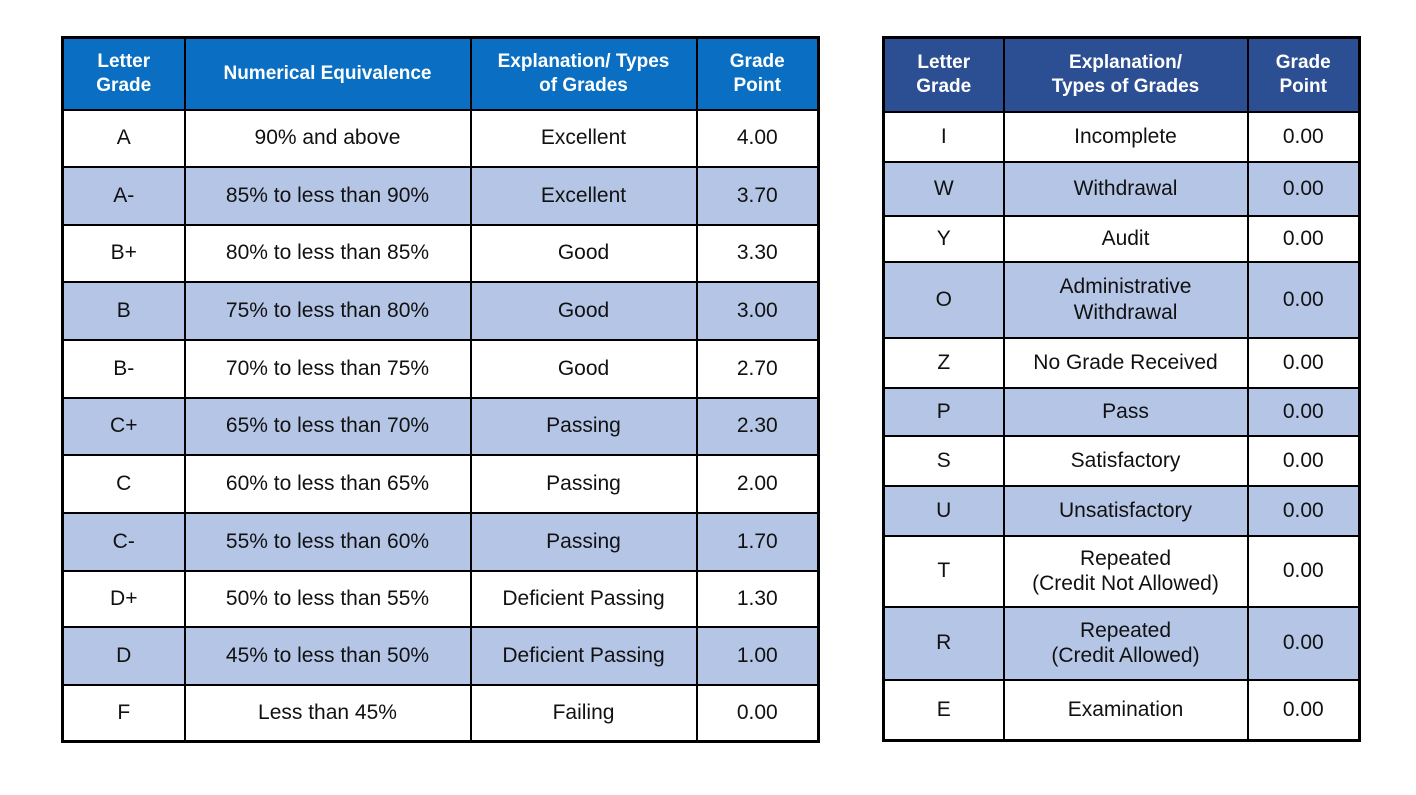 Image resolution: width=1416 pixels, height=795 pixels. Describe the element at coordinates (327, 253) in the screenshot. I see `numerical-equivalence-cell: 80% to less than 85%` at that location.